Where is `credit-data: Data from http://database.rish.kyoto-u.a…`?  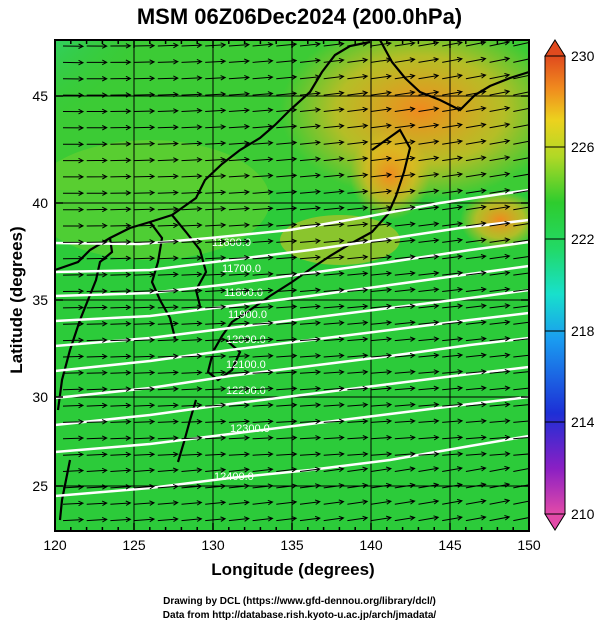
credit-data: Data from http://database.rish.kyoto-u.a… is located at coordinates (299, 615).